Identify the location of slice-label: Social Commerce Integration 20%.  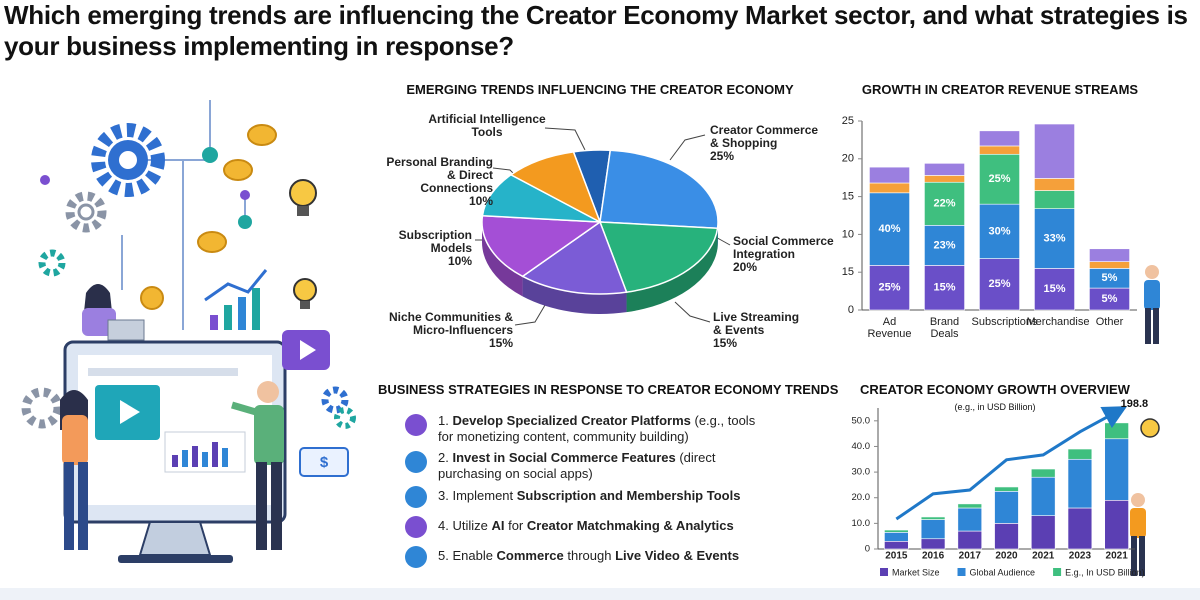
(785, 254).